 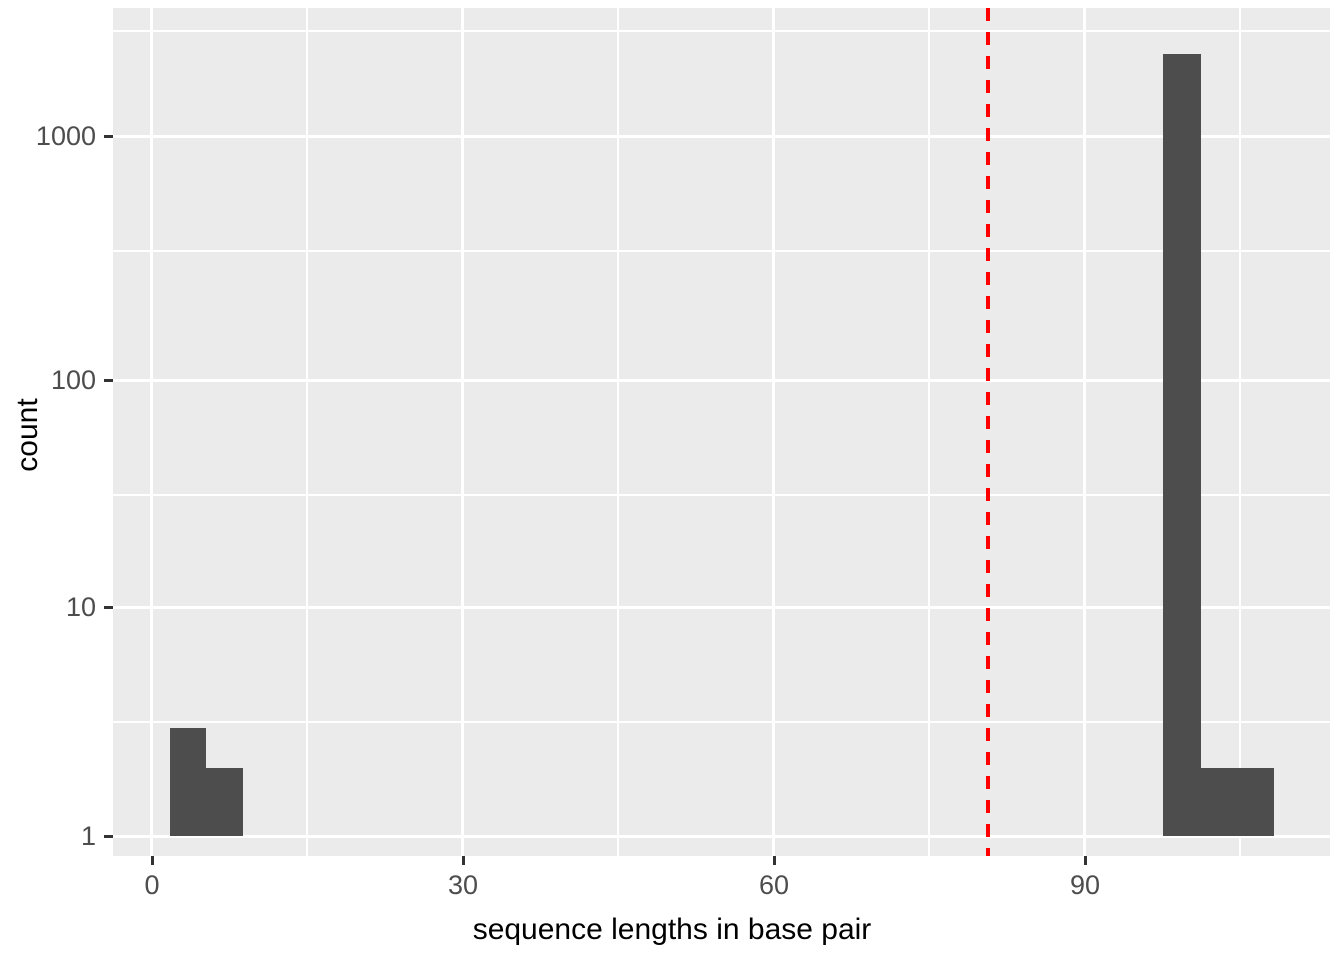 What do you see at coordinates (152, 885) in the screenshot?
I see `x-tick-label: 0` at bounding box center [152, 885].